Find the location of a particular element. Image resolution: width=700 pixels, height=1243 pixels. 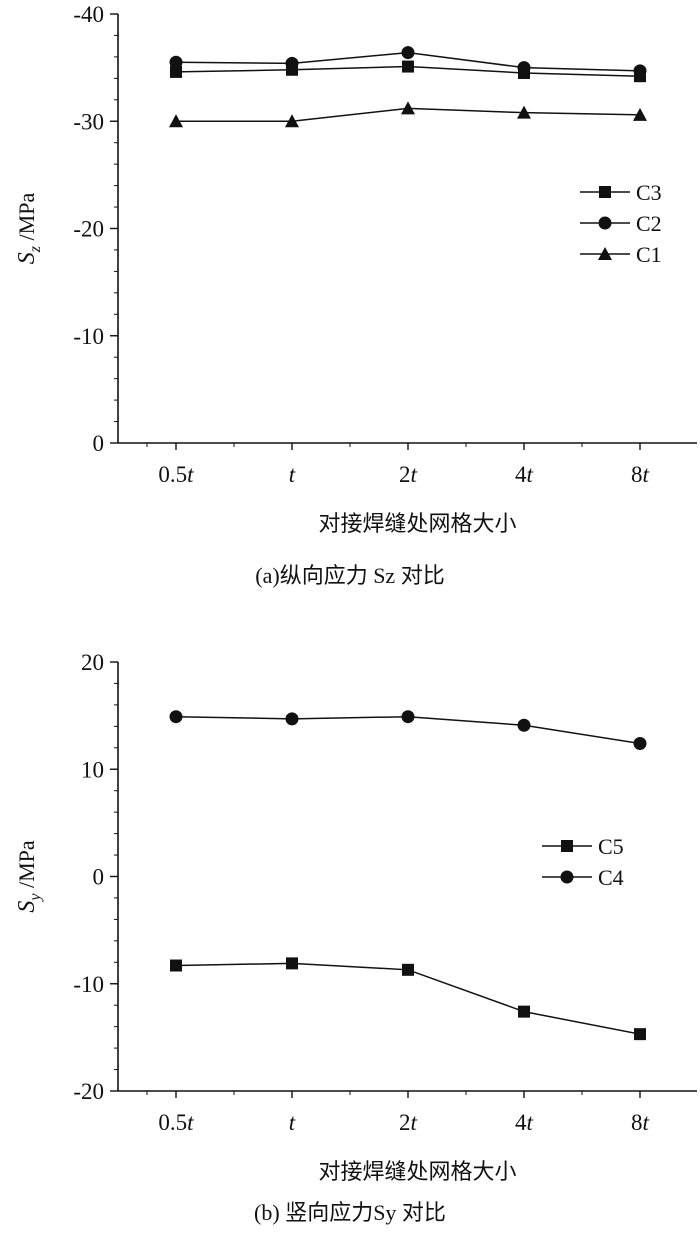

chart-b-x-tick-label: t is located at coordinates (292, 1122).